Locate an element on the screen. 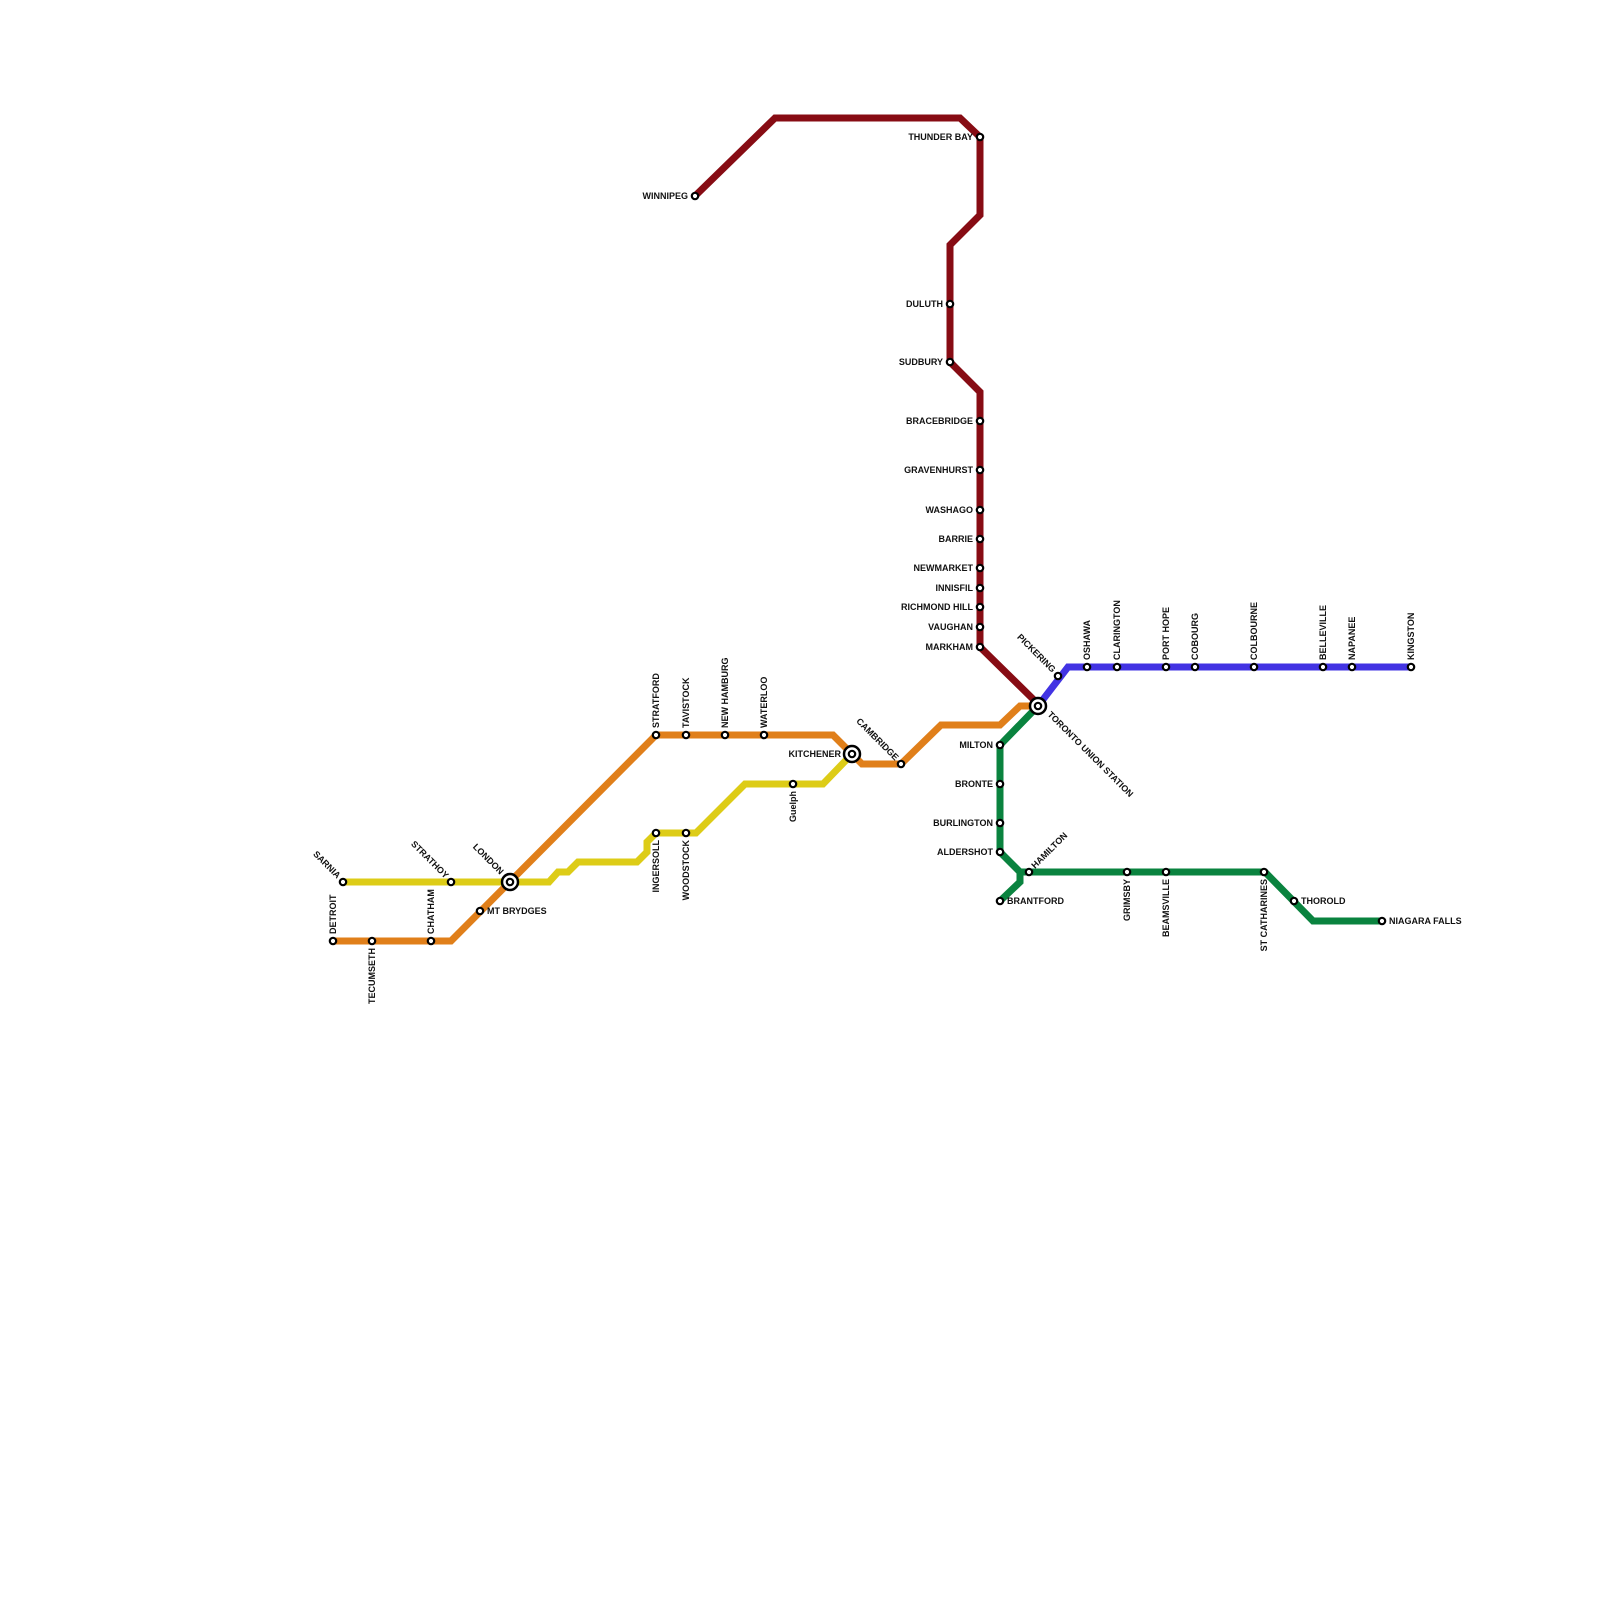  station-brantford: BRANTFORD is located at coordinates (1030, 901).